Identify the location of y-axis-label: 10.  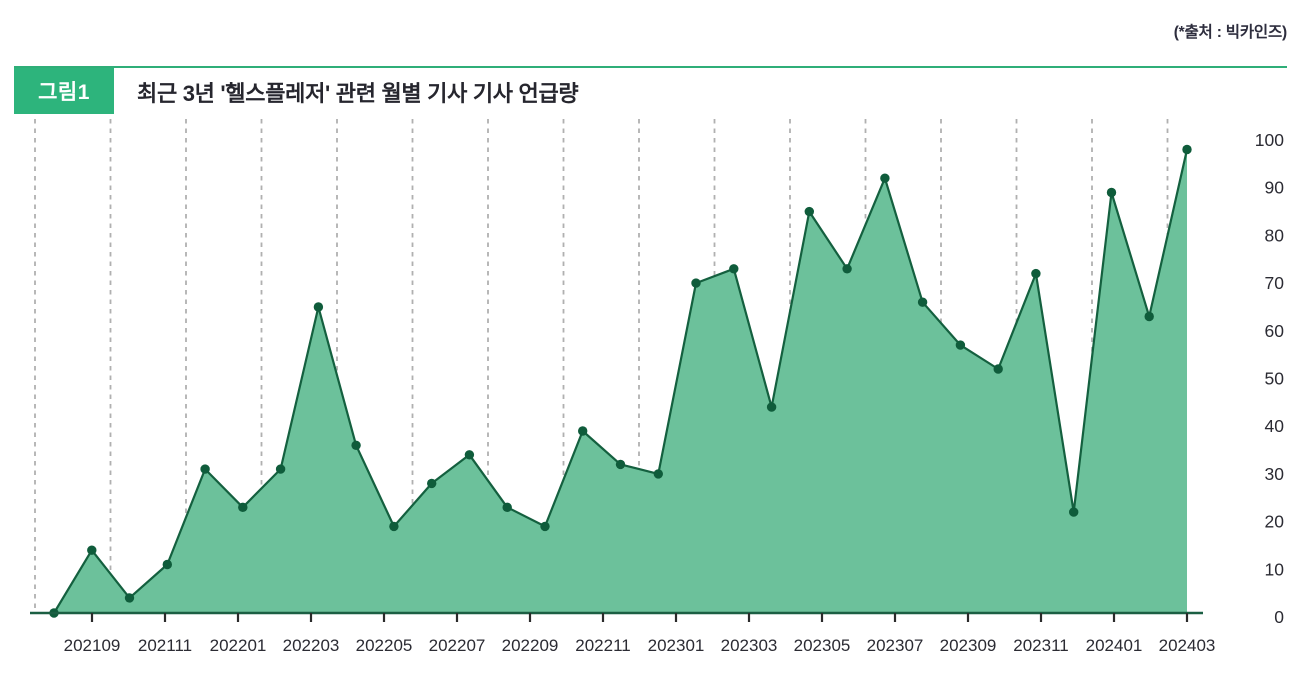
(1275, 569).